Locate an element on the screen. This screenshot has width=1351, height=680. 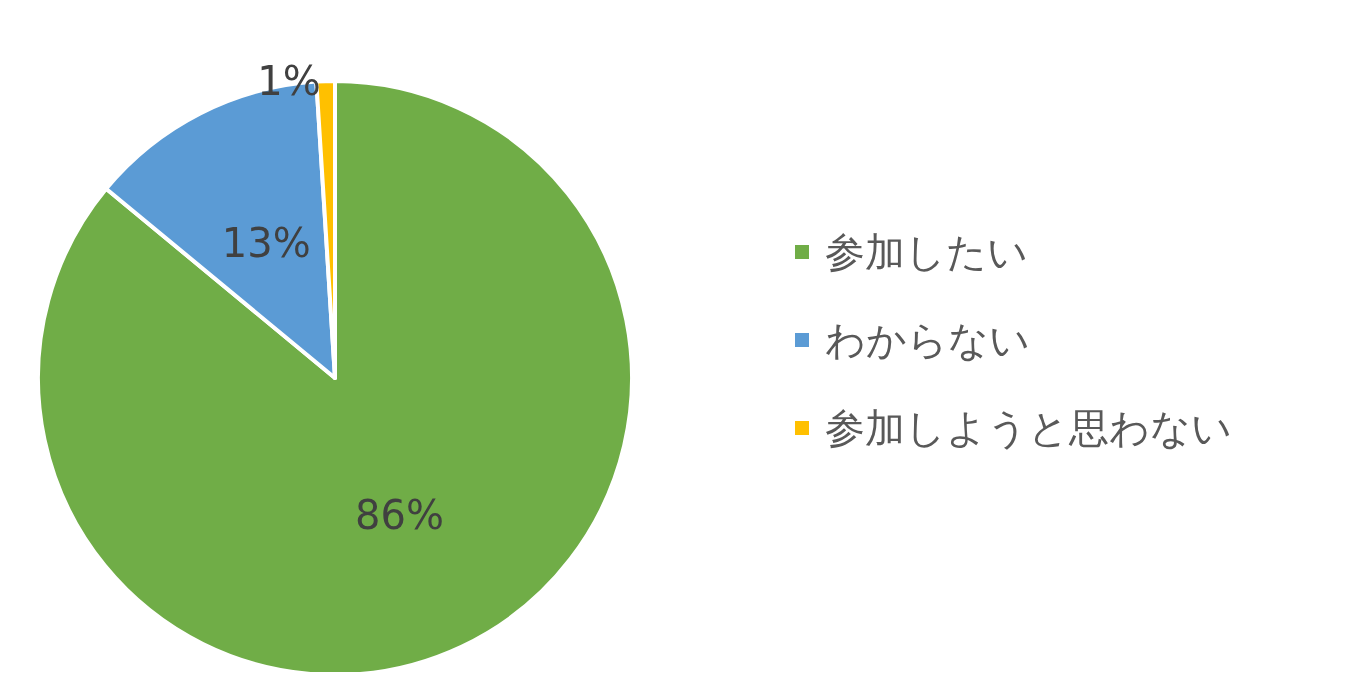
legend-label: 参加しようと思わない is located at coordinates (1028, 428).